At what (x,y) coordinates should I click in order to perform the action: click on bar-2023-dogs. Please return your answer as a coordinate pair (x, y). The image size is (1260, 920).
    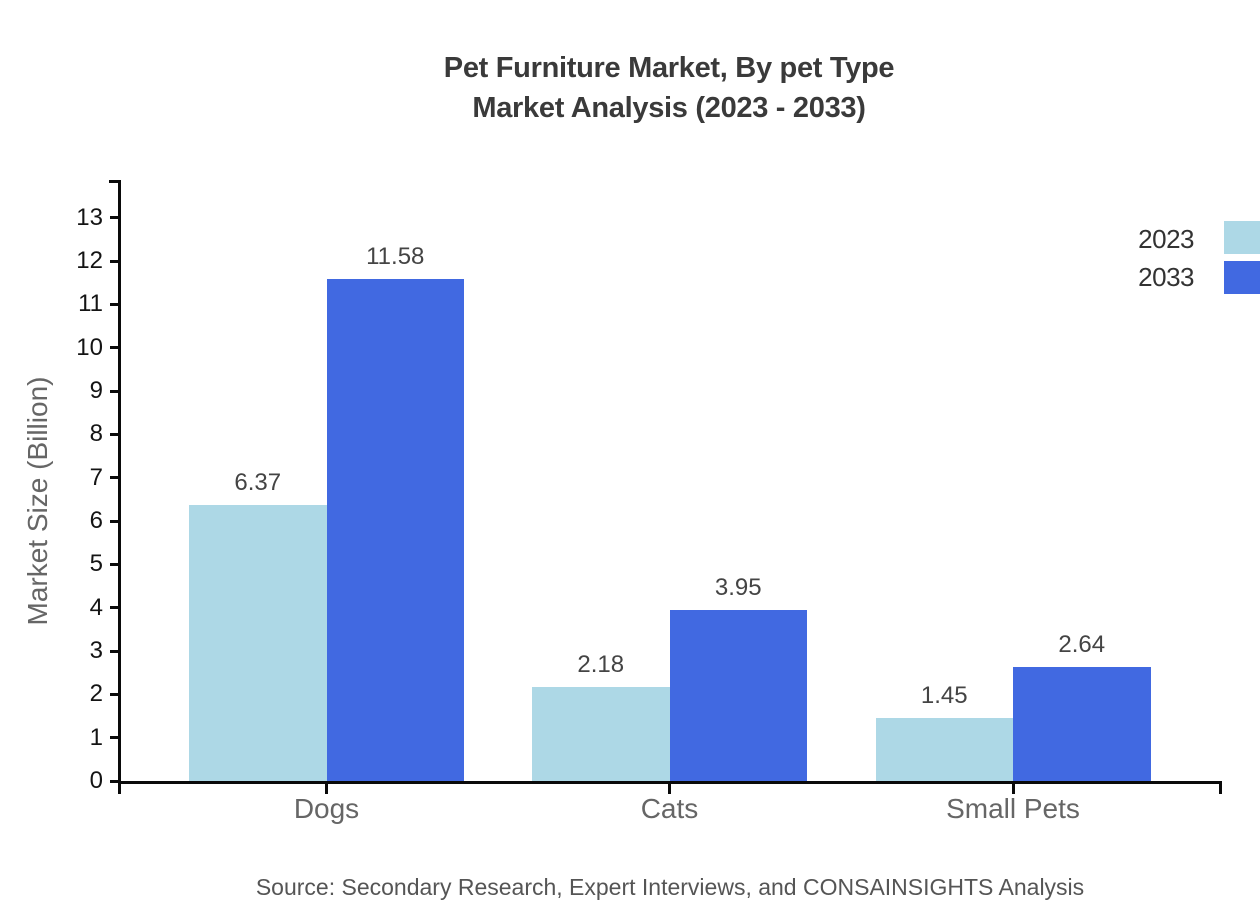
    Looking at the image, I should click on (258, 642).